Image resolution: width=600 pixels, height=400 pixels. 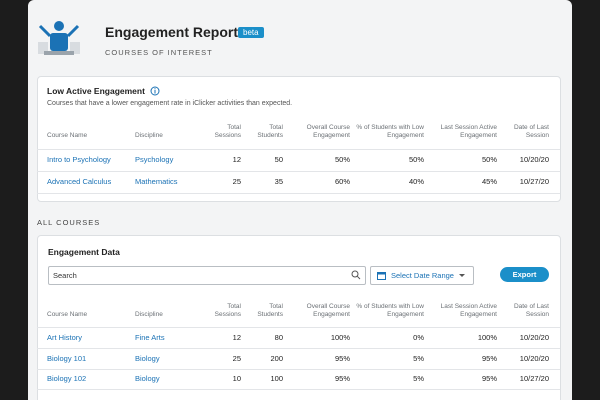 I want to click on discipline-link: Mathematics, so click(x=156, y=181).